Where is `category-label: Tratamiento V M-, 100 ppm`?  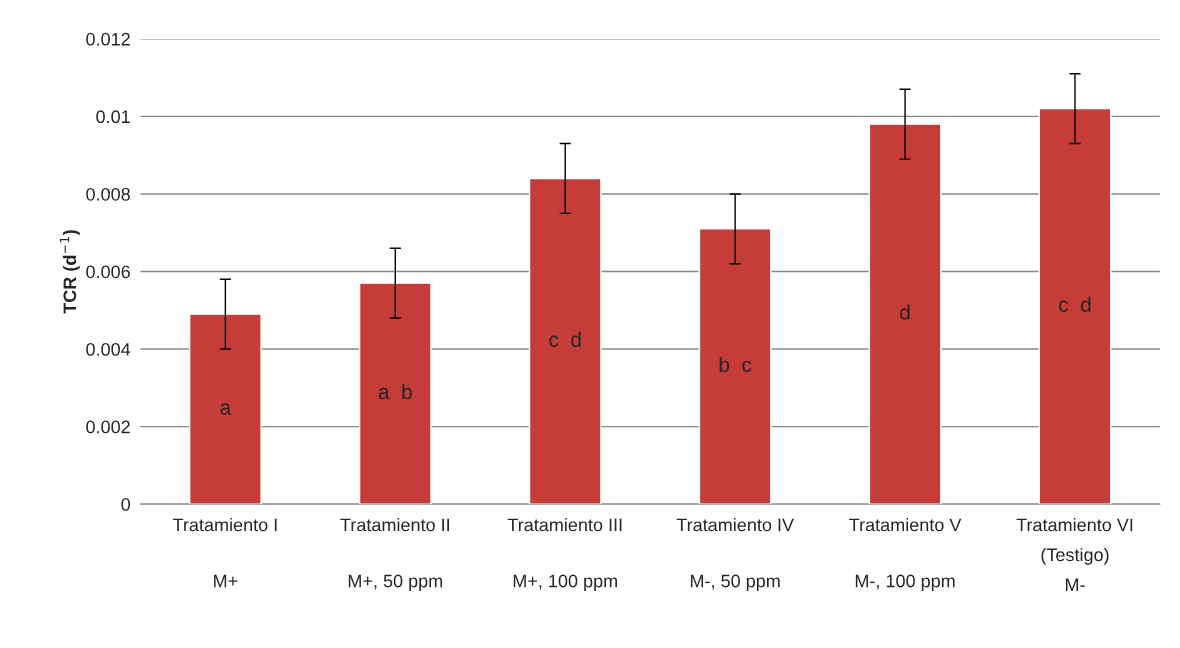
category-label: Tratamiento V M-, 100 ppm is located at coordinates (905, 554).